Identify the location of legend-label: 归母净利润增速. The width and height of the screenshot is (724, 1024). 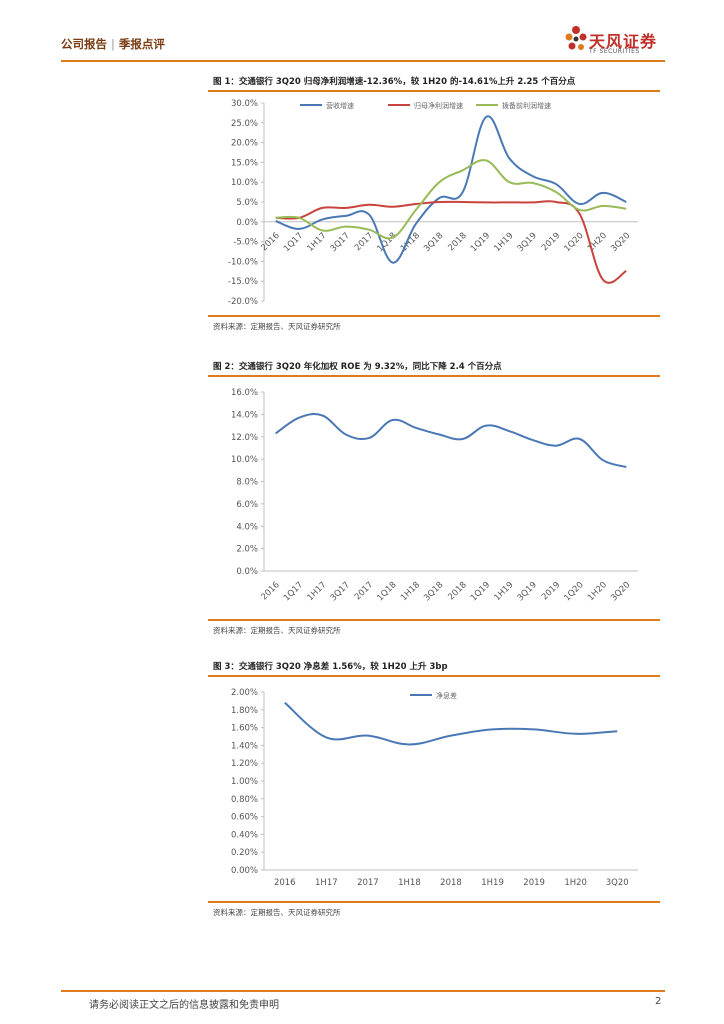
(438, 105).